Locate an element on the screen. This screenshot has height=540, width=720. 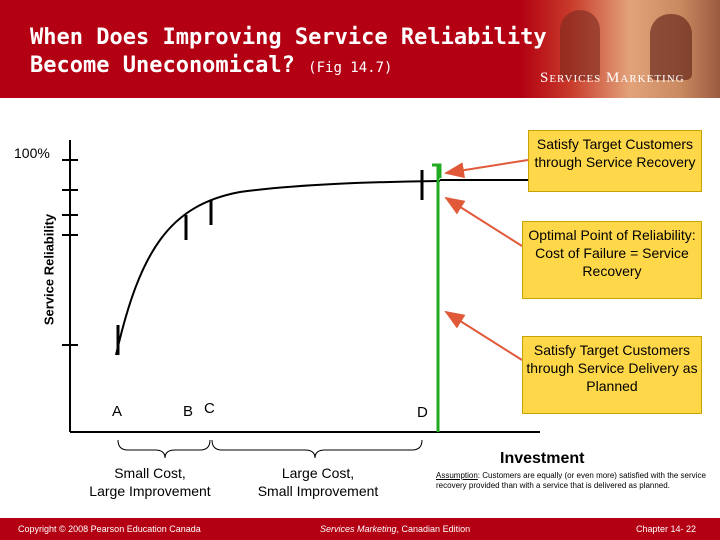
assumption-label: Assumption is located at coordinates (457, 475).